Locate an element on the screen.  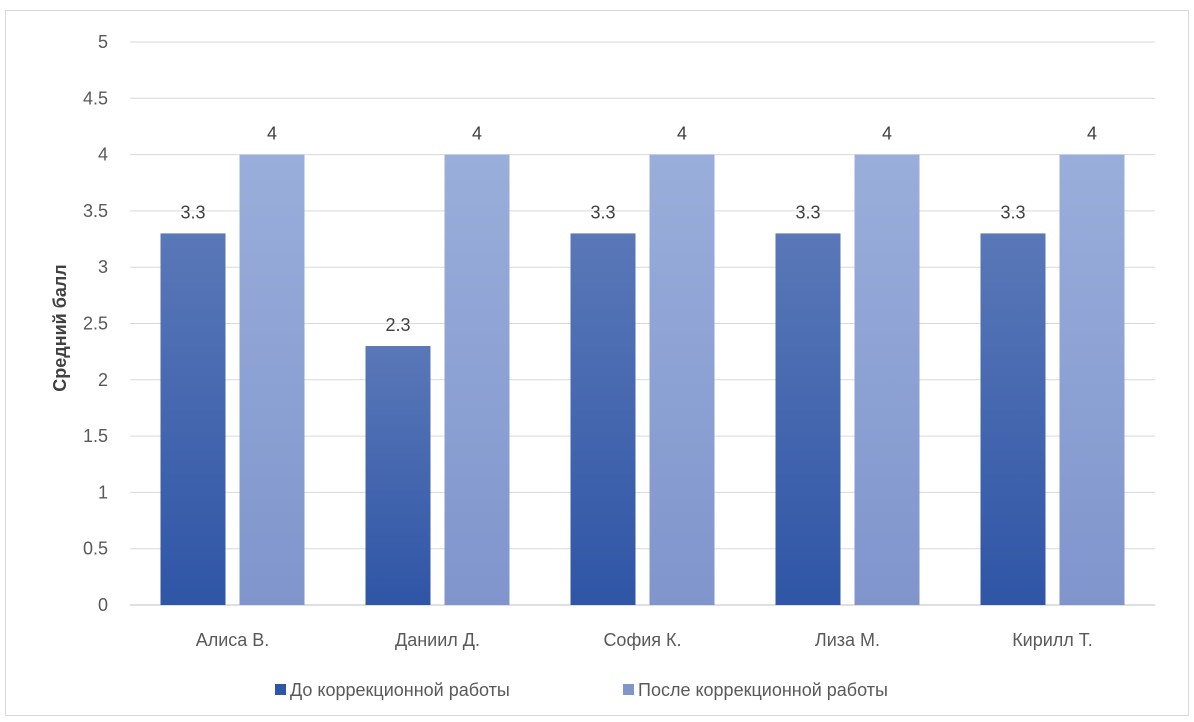
x-tick-label: София К. is located at coordinates (642, 640).